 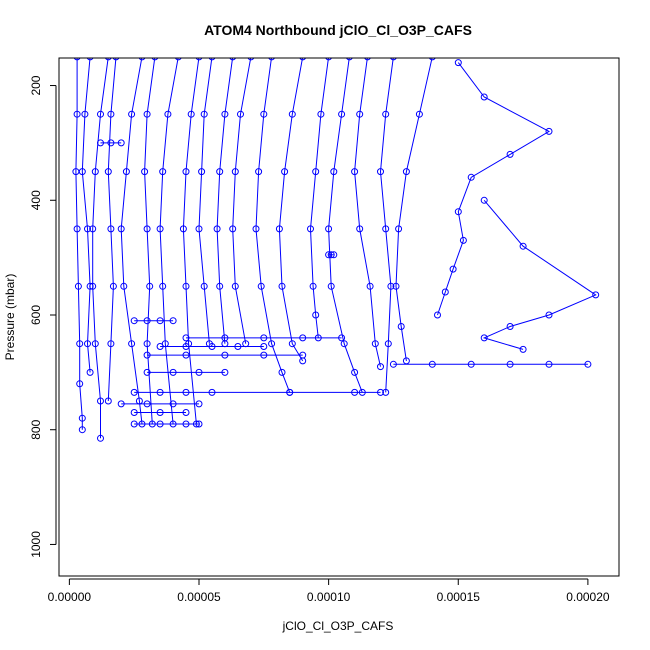 I want to click on chart-title: ATOM4 Northbound jClO_Cl_O3P_CAFS, so click(x=338, y=30).